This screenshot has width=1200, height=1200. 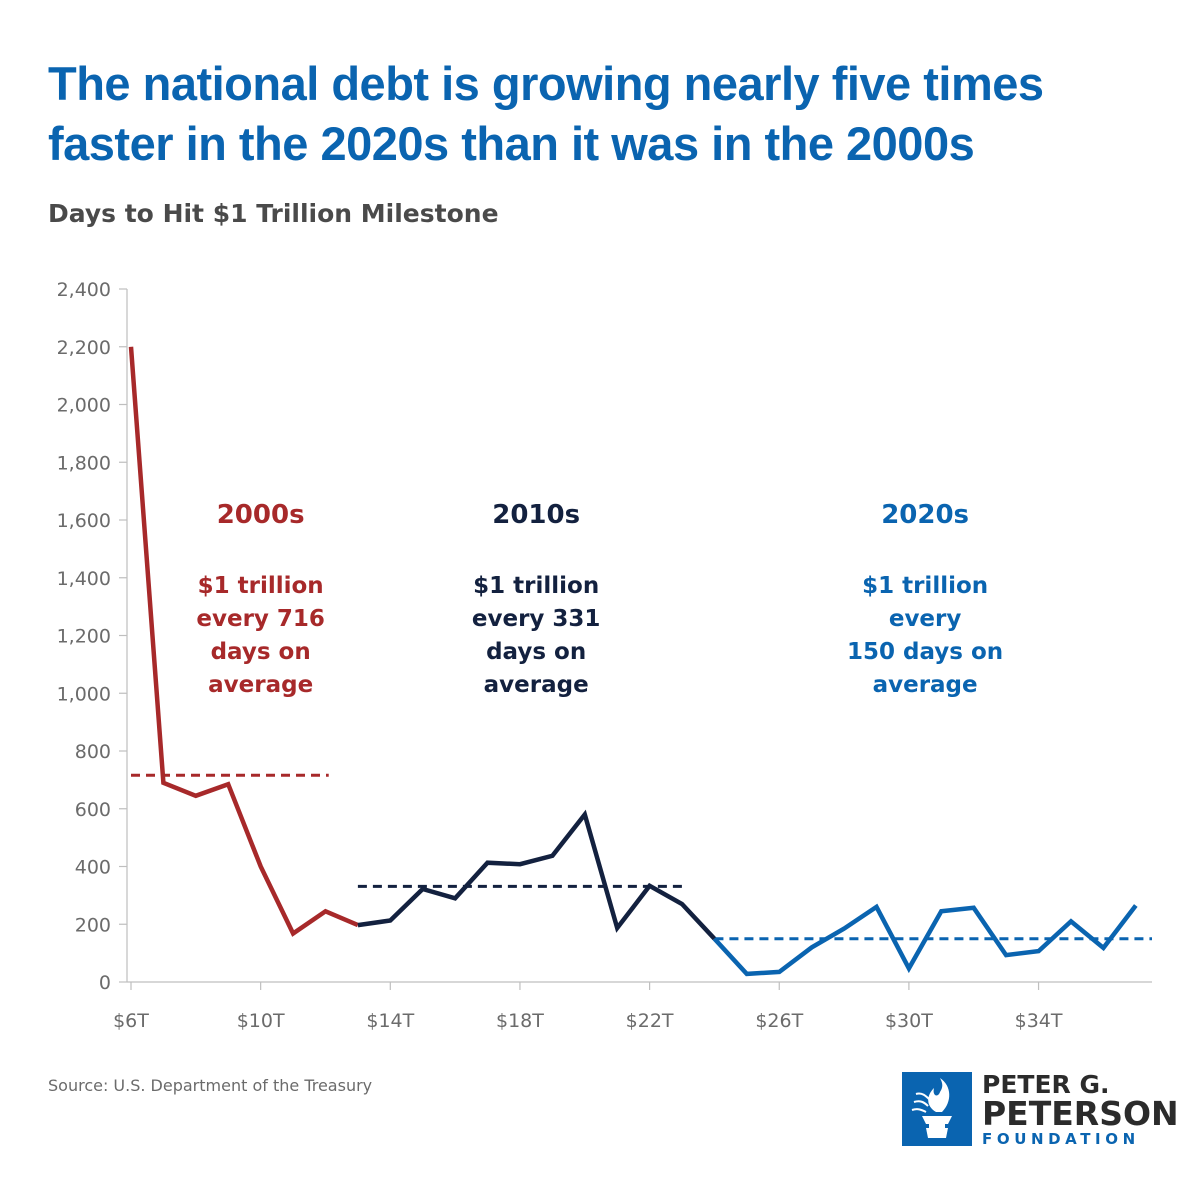 I want to click on y-tick-label: 2,400, so click(x=84, y=290).